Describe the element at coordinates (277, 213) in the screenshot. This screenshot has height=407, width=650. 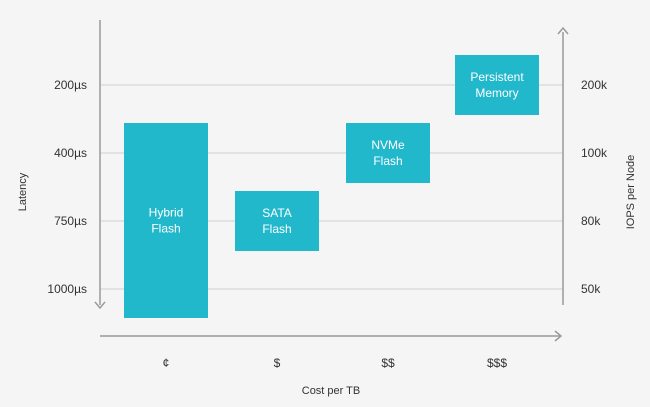
I see `bar-label: SATA` at that location.